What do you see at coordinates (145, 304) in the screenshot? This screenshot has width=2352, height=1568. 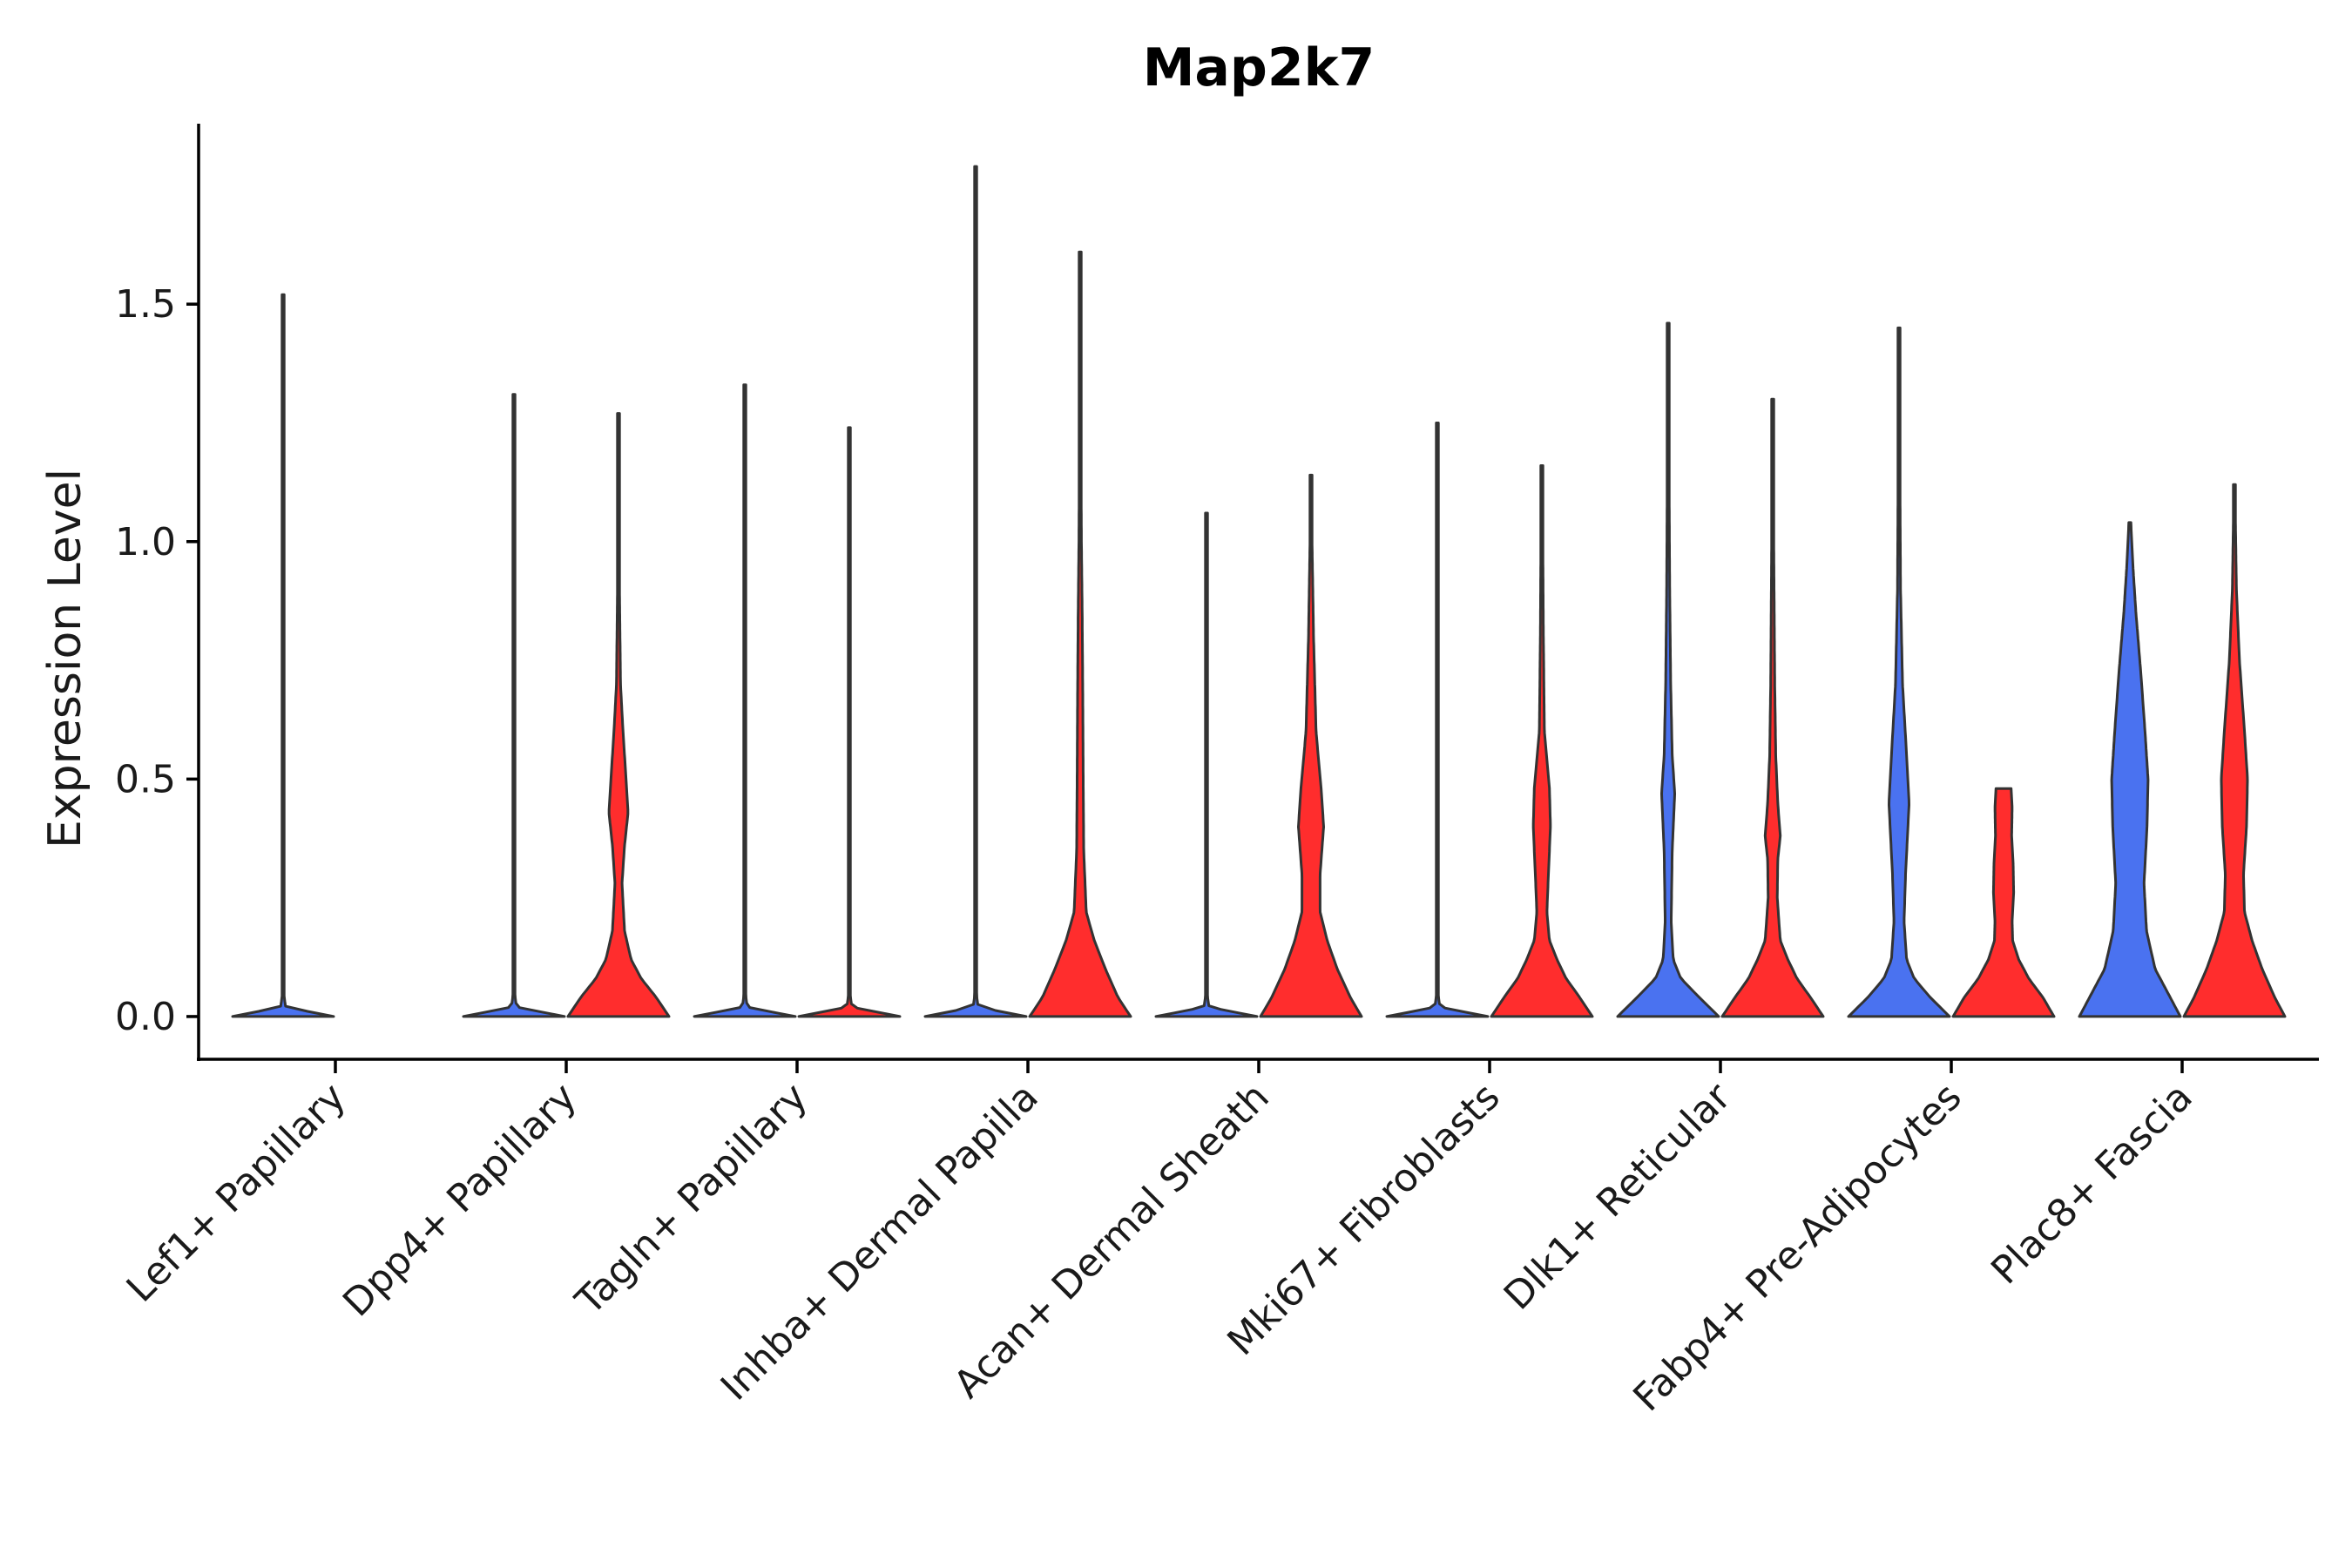 I see `y-tick-label: 1.5` at bounding box center [145, 304].